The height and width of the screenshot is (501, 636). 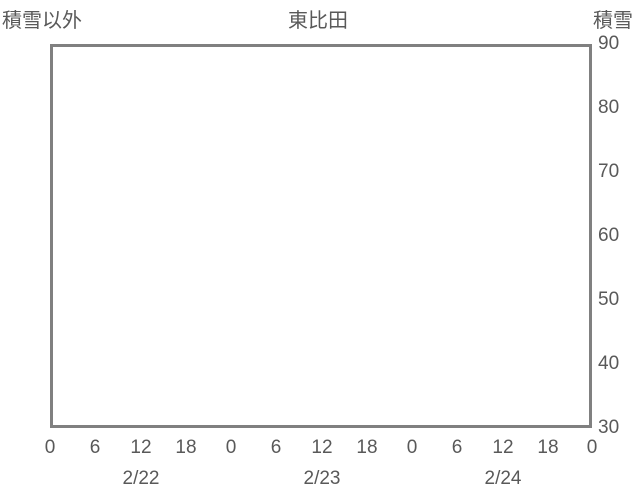 What do you see at coordinates (613, 21) in the screenshot?
I see `right-axis-title: 積雪` at bounding box center [613, 21].